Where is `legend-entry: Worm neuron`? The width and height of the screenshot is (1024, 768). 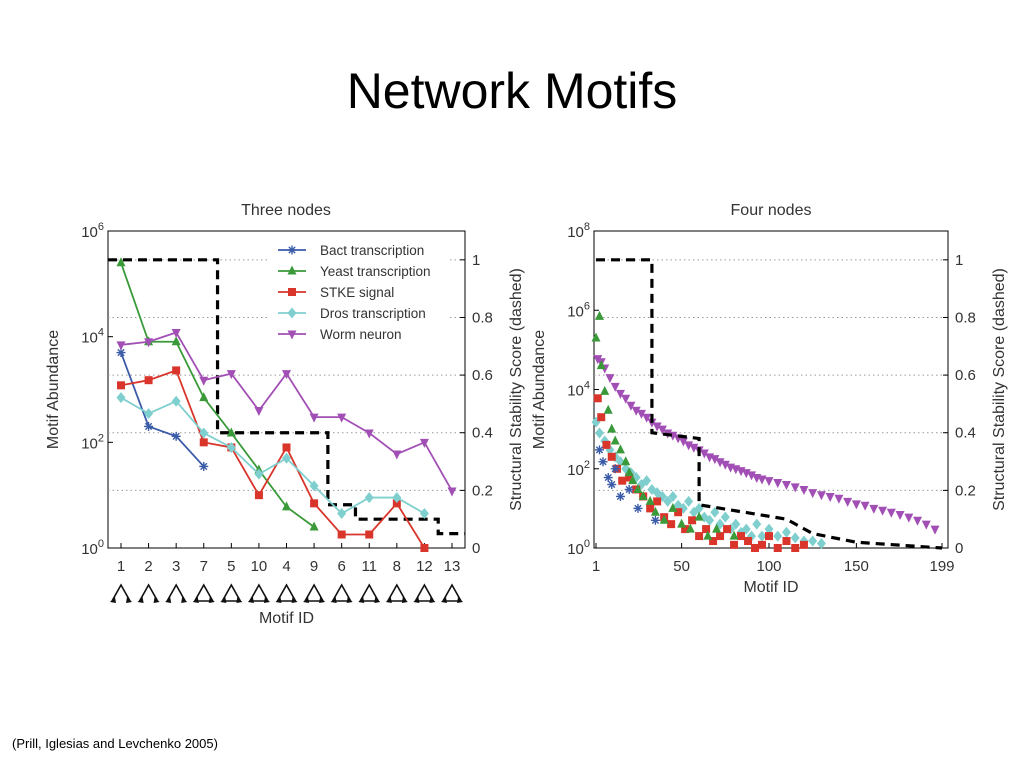
legend-entry: Worm neuron is located at coordinates (361, 334).